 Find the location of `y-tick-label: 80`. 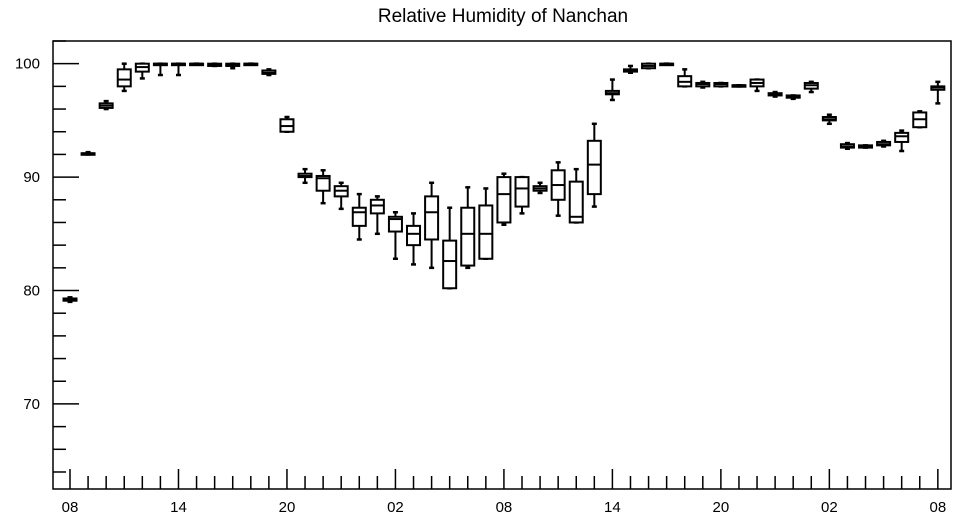

y-tick-label: 80 is located at coordinates (31, 291).